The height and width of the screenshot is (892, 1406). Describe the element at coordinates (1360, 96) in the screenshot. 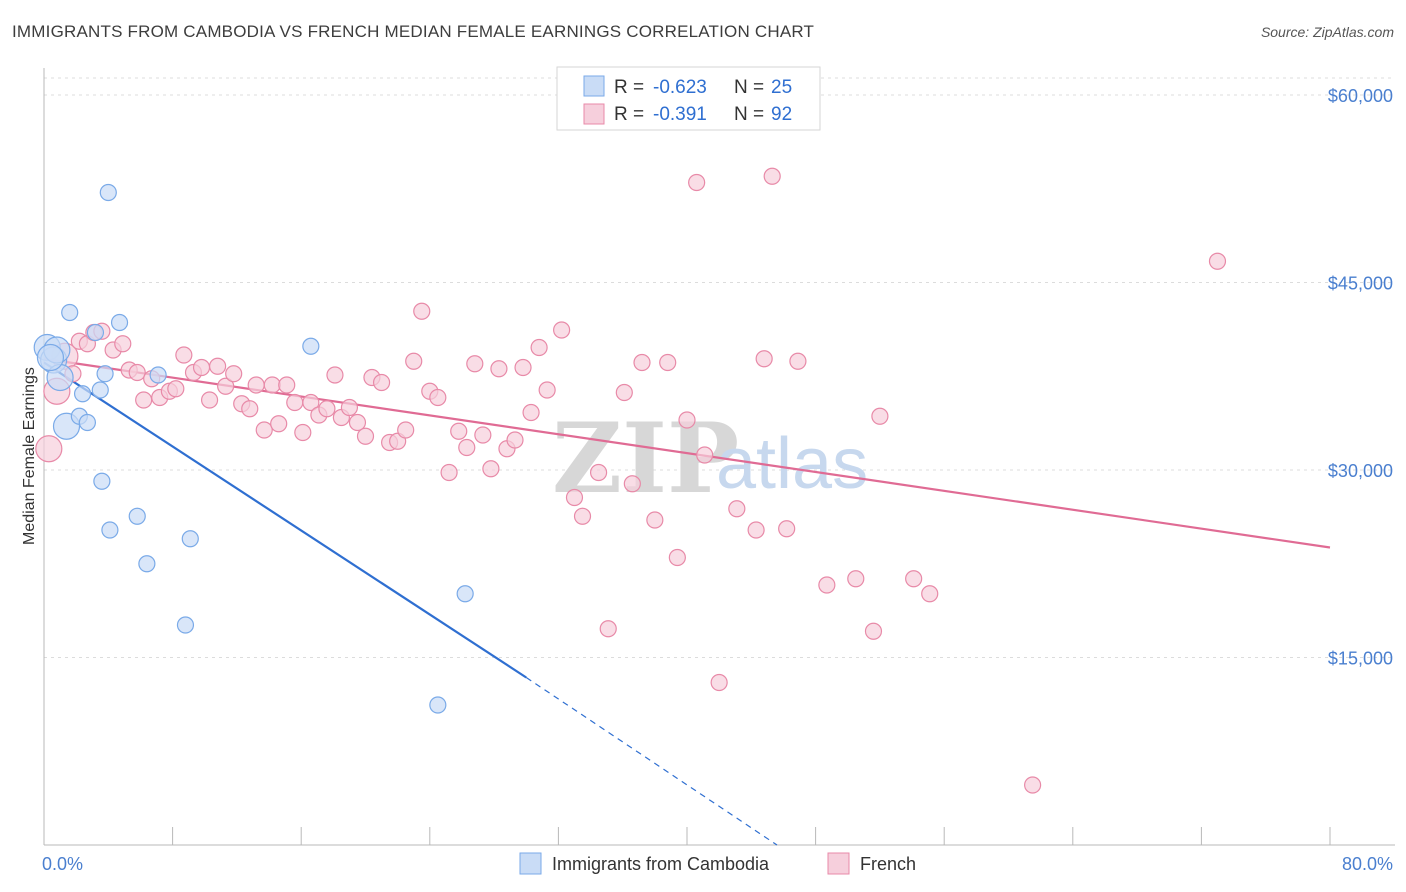

I see `y-tick-label: $60,000` at that location.